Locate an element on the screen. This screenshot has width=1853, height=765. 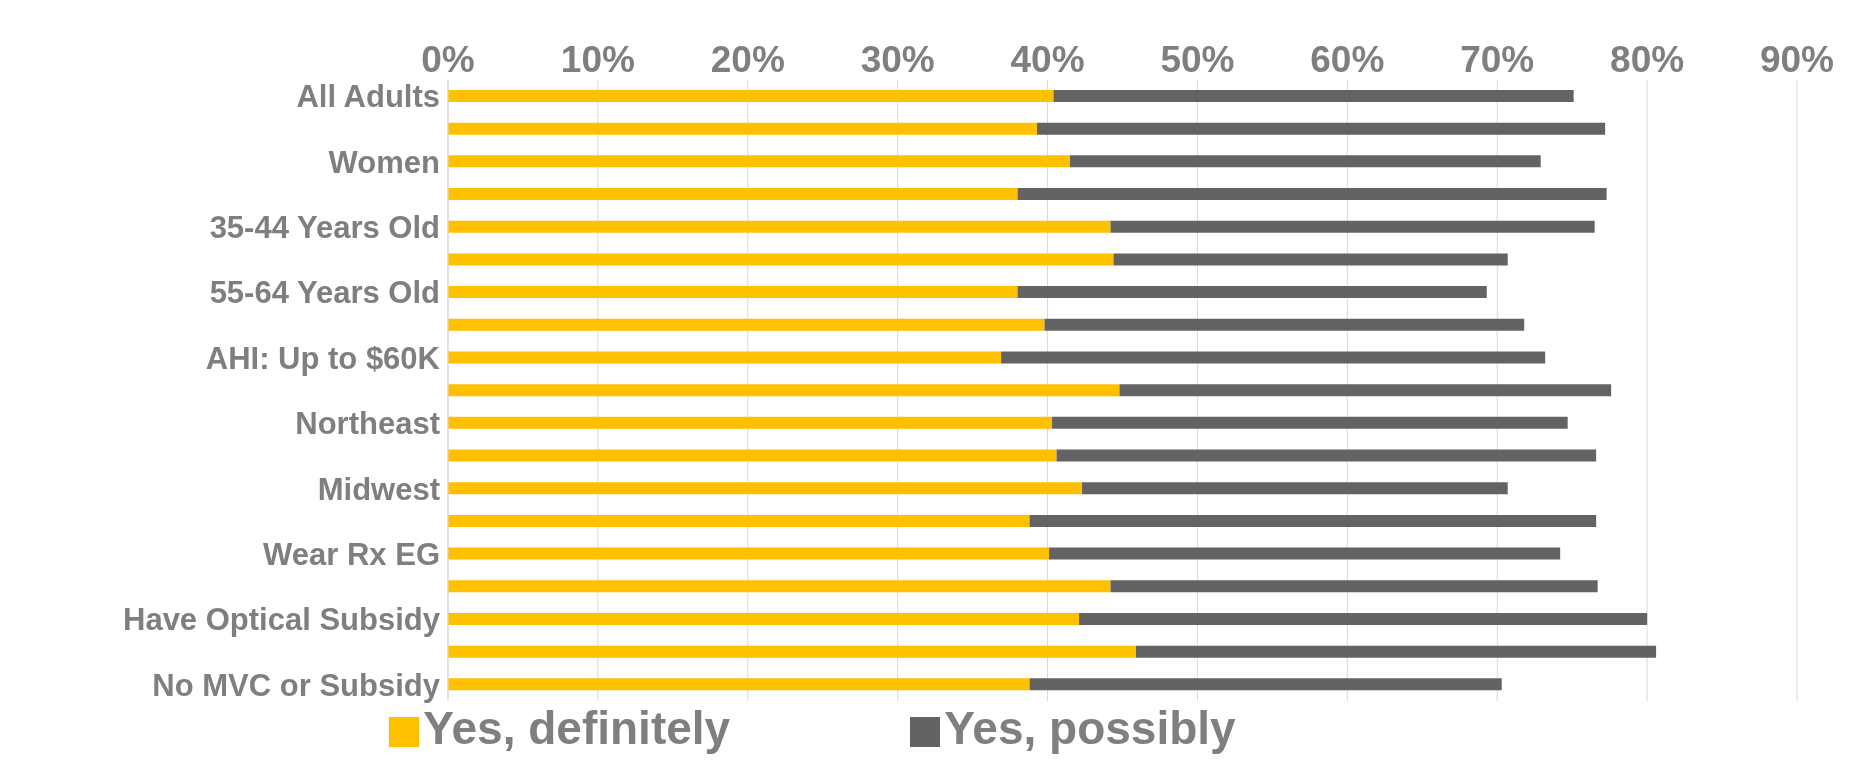
y-tick-label: 35-44 Years Old is located at coordinates (324, 228).